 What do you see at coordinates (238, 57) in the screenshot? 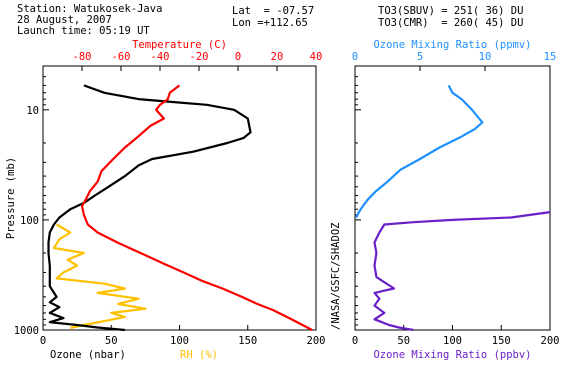
I see `left-top-tick-label: 0` at bounding box center [238, 57].